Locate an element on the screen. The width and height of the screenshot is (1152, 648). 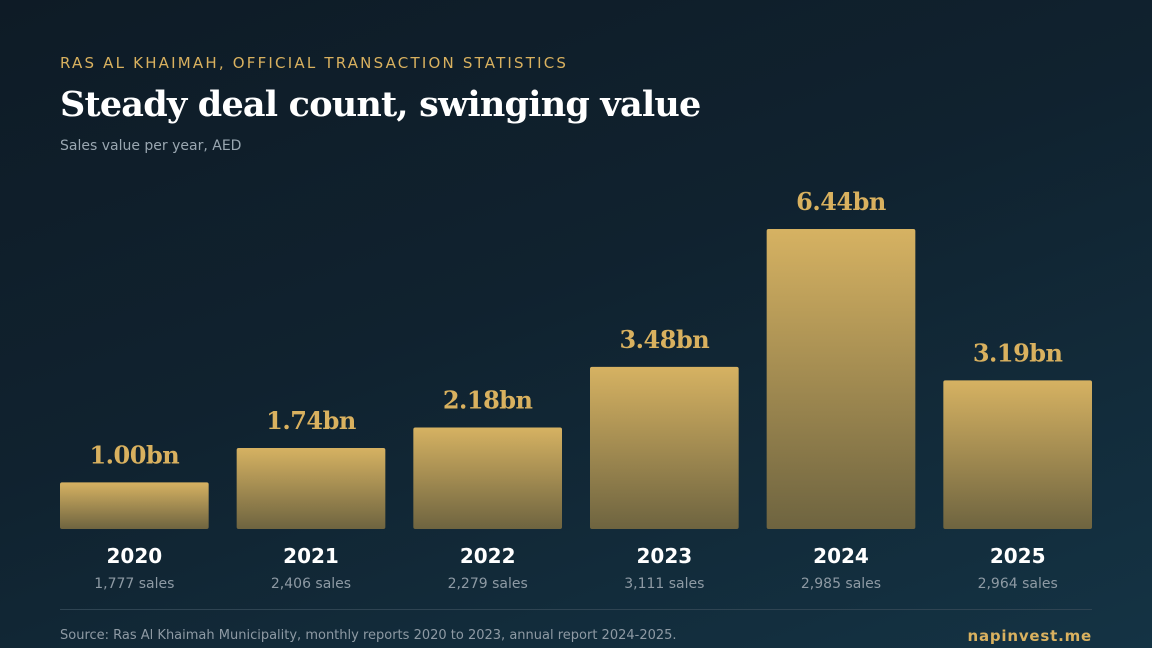
bar-2023 is located at coordinates (664, 447).